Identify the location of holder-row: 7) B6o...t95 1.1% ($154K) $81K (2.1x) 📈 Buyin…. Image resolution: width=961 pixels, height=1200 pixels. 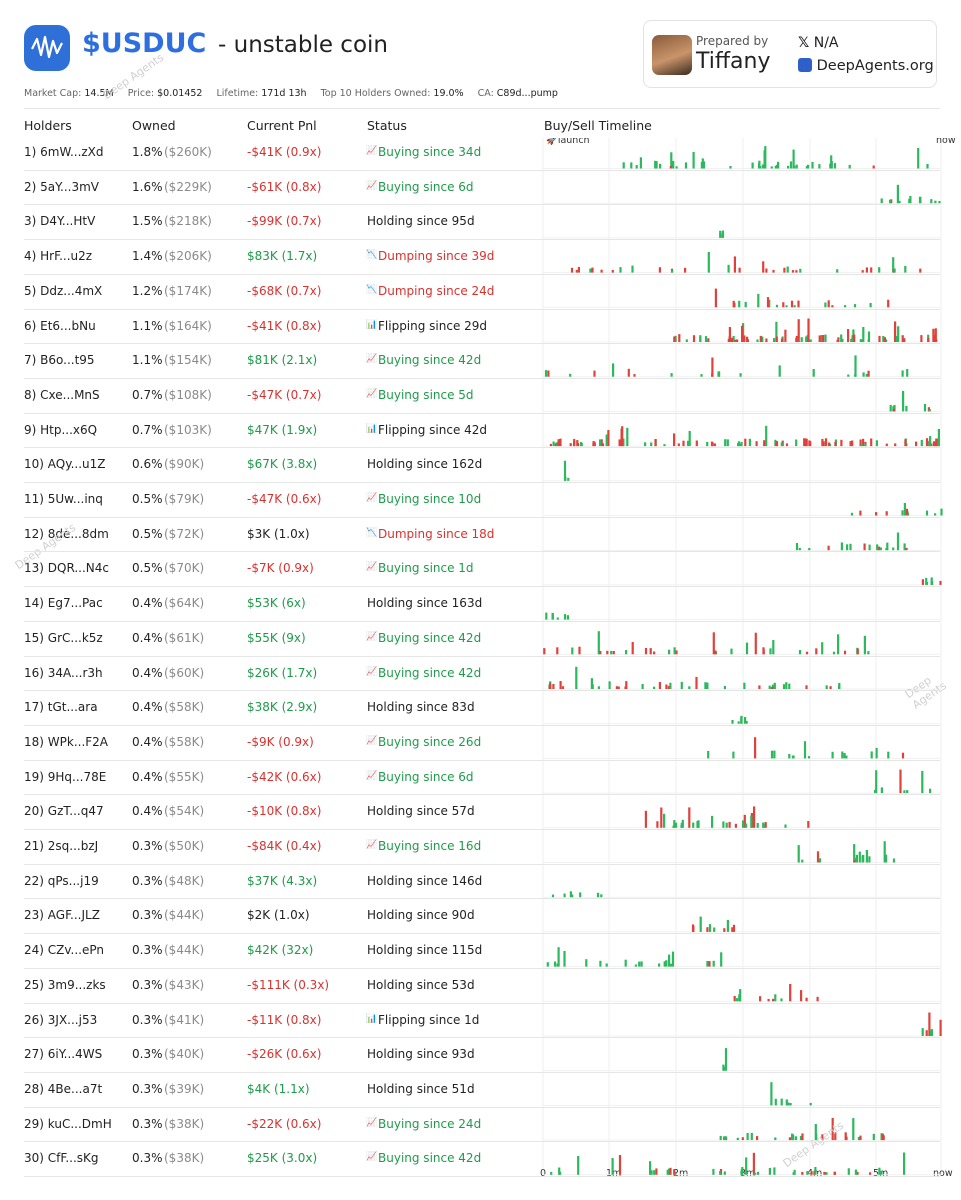
(270, 360).